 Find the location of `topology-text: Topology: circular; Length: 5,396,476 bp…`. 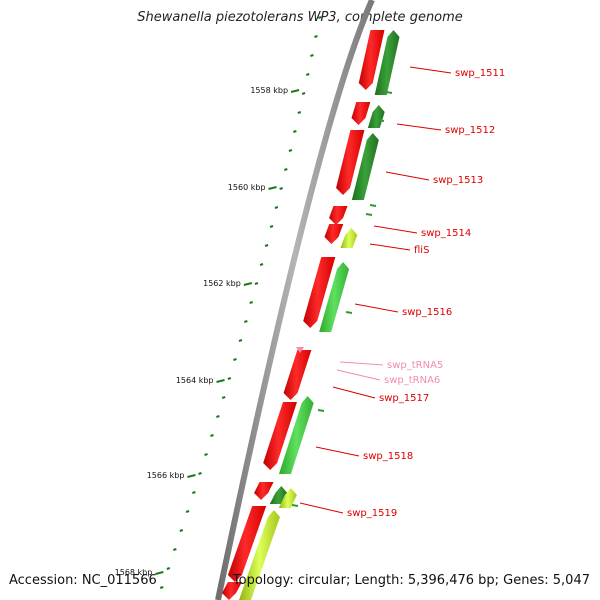

topology-text: Topology: circular; Length: 5,396,476 bp… is located at coordinates (411, 580).